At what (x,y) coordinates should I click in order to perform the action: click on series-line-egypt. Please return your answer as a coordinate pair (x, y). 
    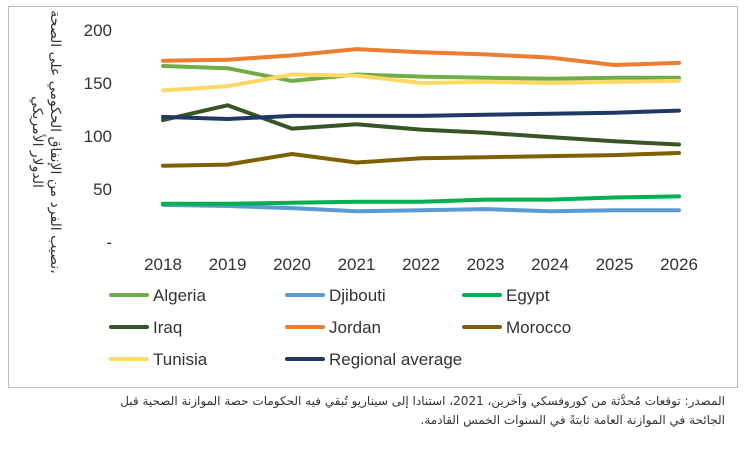
    Looking at the image, I should click on (421, 200).